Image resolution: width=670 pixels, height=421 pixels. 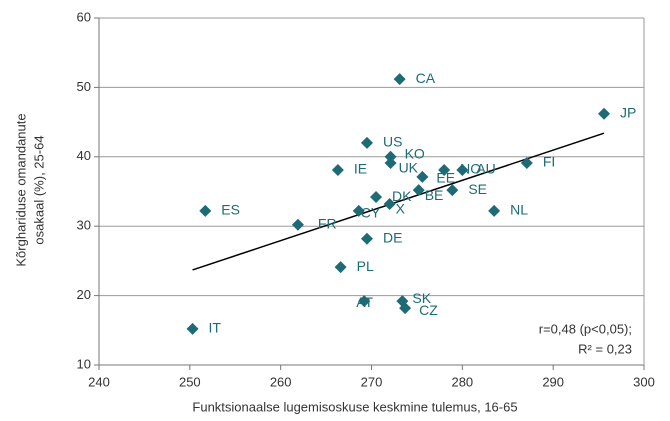 What do you see at coordinates (585, 328) in the screenshot?
I see `annotation: r=0,48 (p<0,05);` at bounding box center [585, 328].